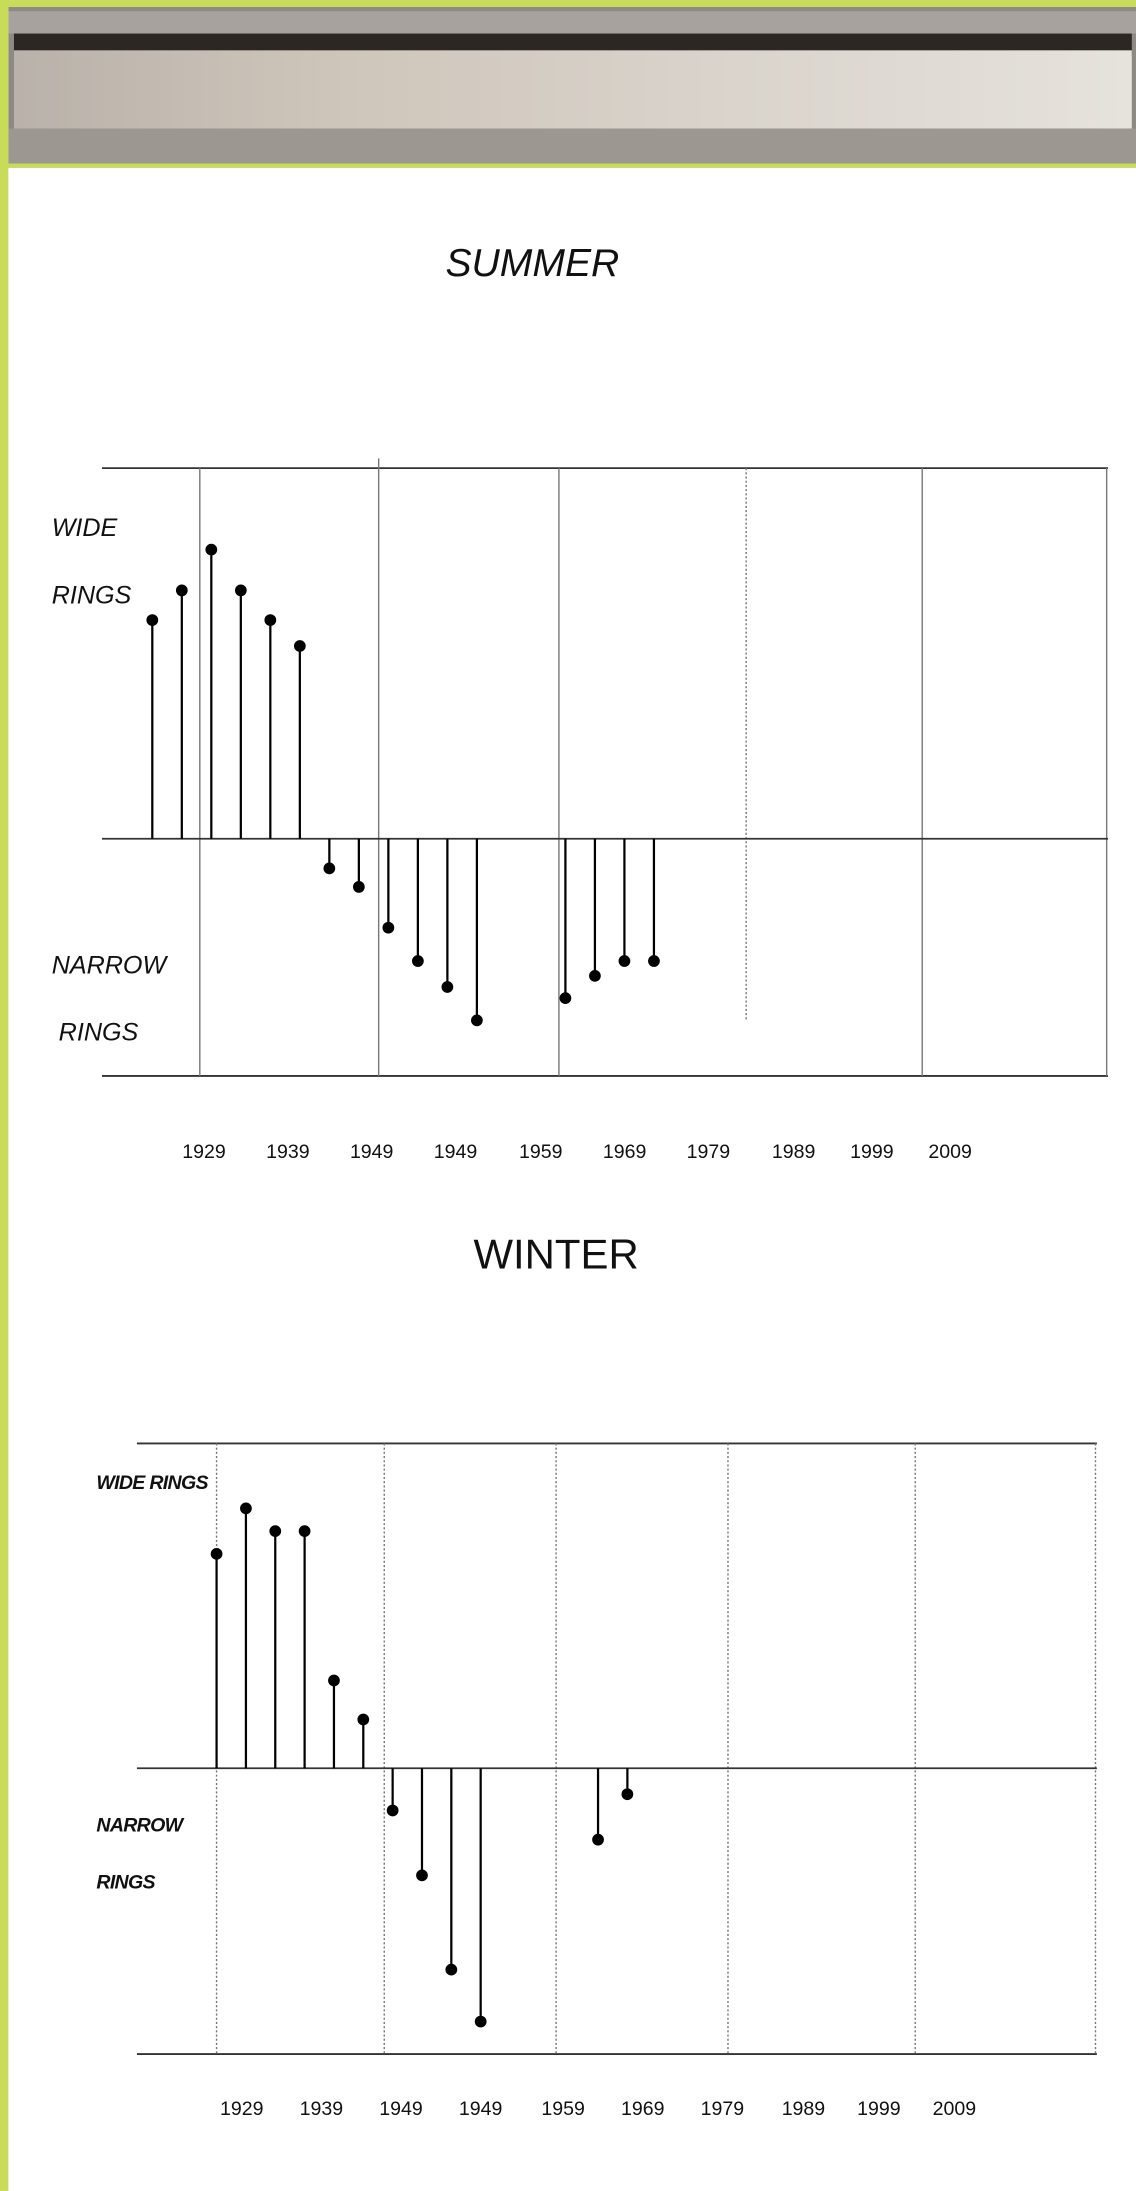 The height and width of the screenshot is (2191, 1136). What do you see at coordinates (572, 87) in the screenshot?
I see `wood-photo` at bounding box center [572, 87].